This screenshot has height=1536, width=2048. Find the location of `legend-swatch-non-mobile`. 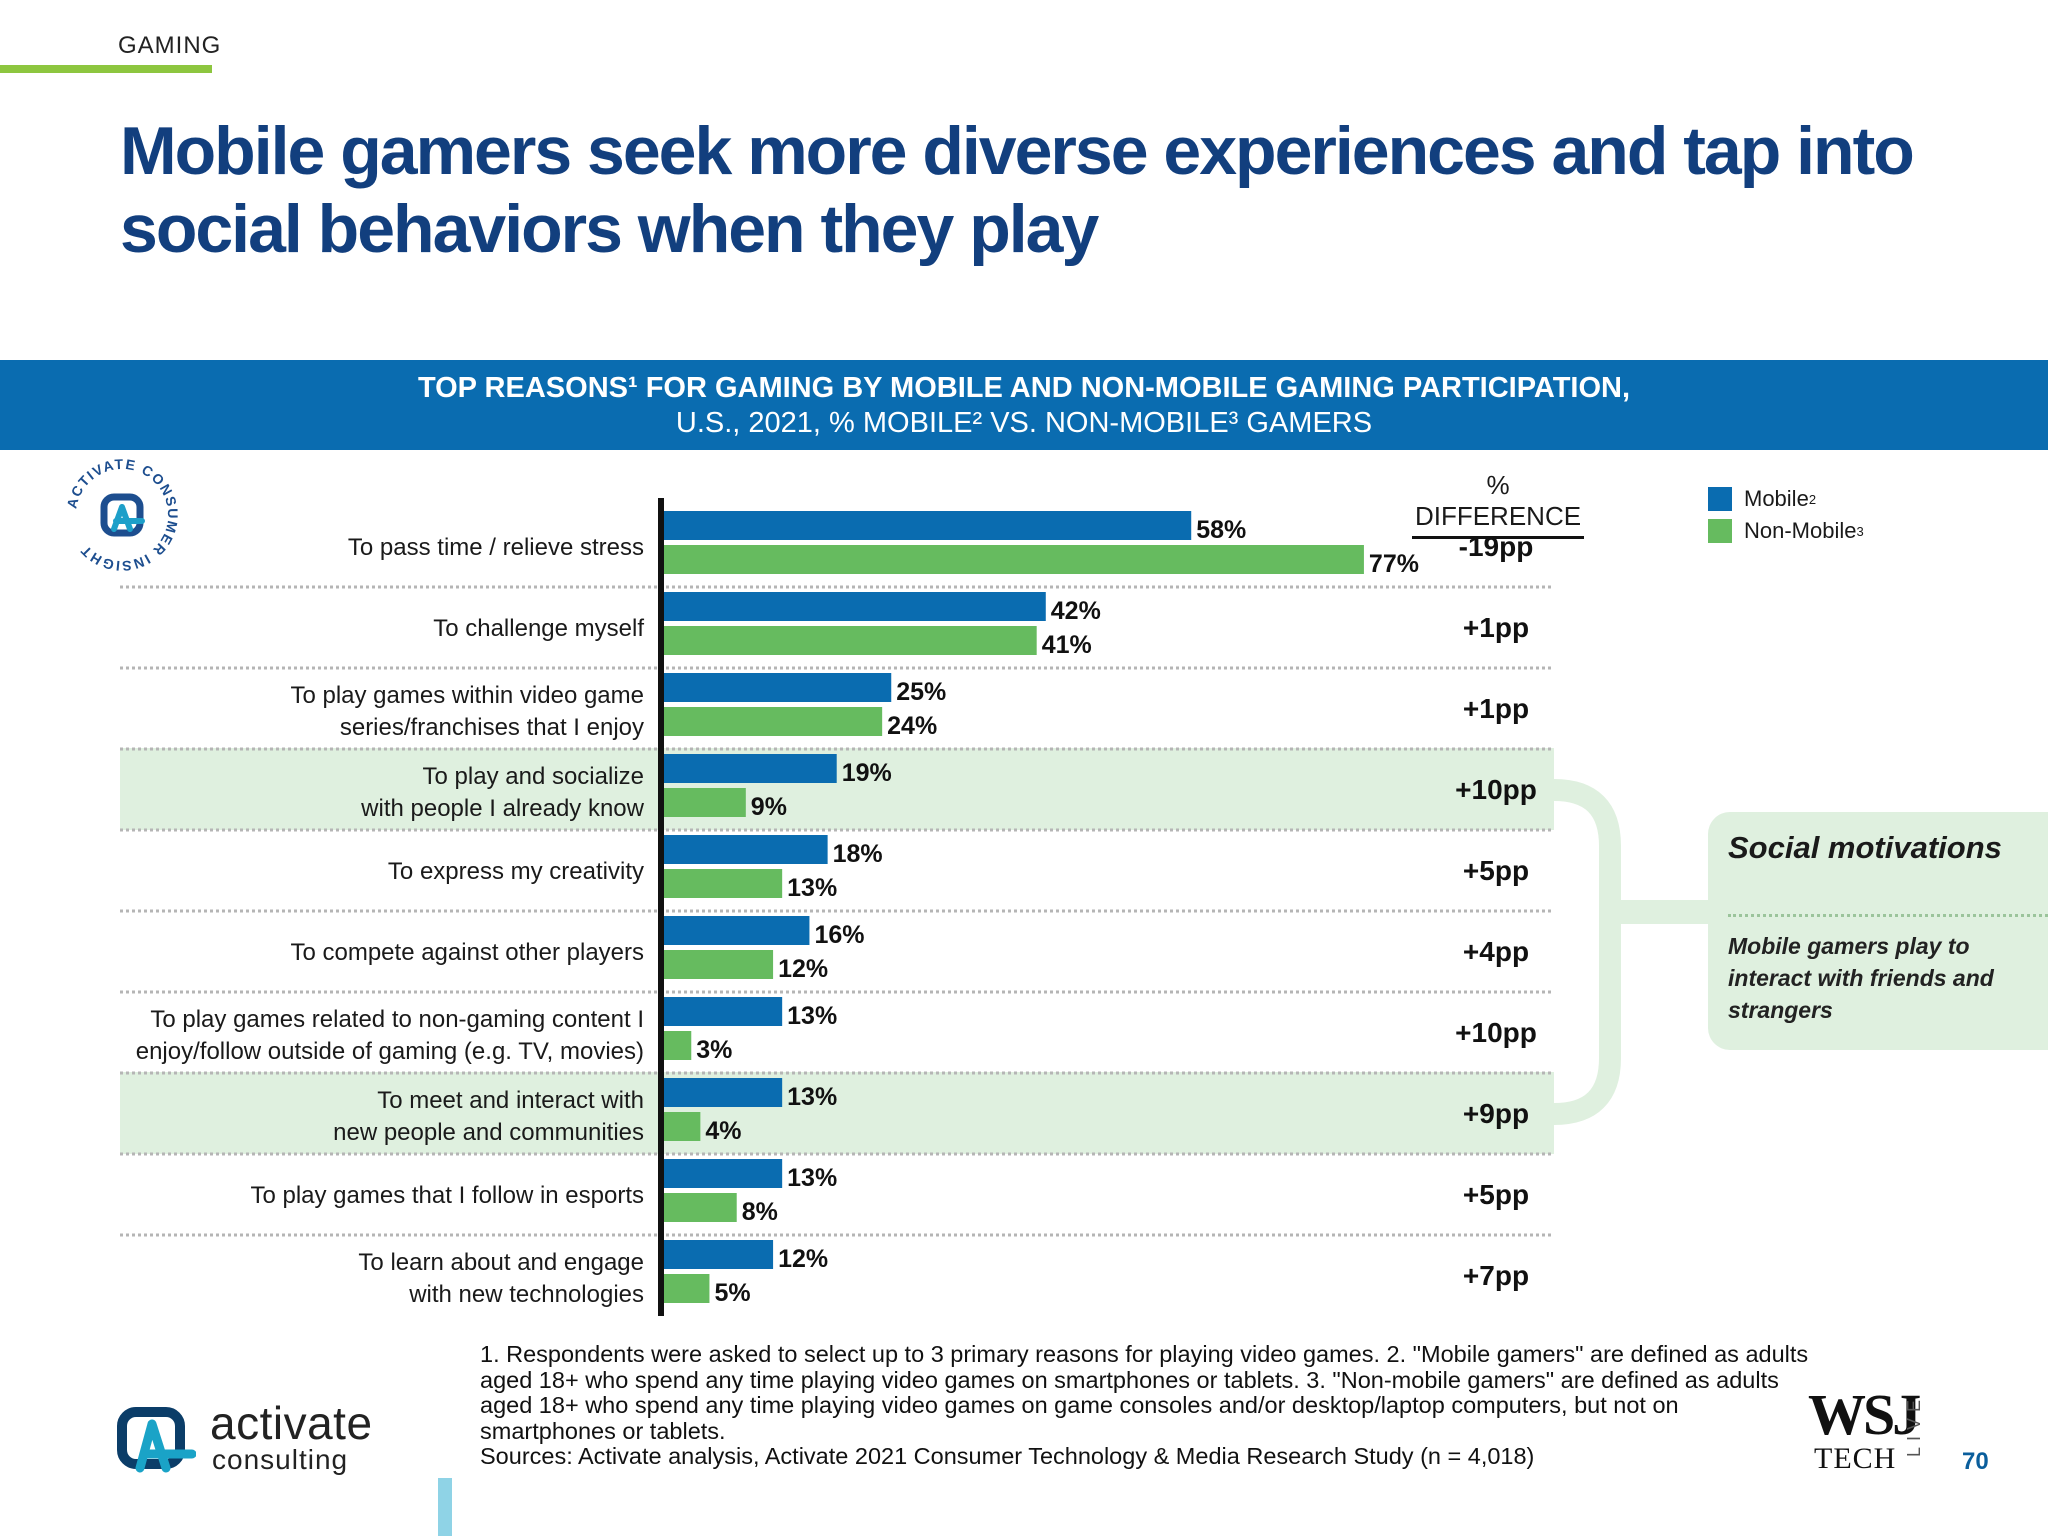

legend-swatch-non-mobile is located at coordinates (1720, 531).